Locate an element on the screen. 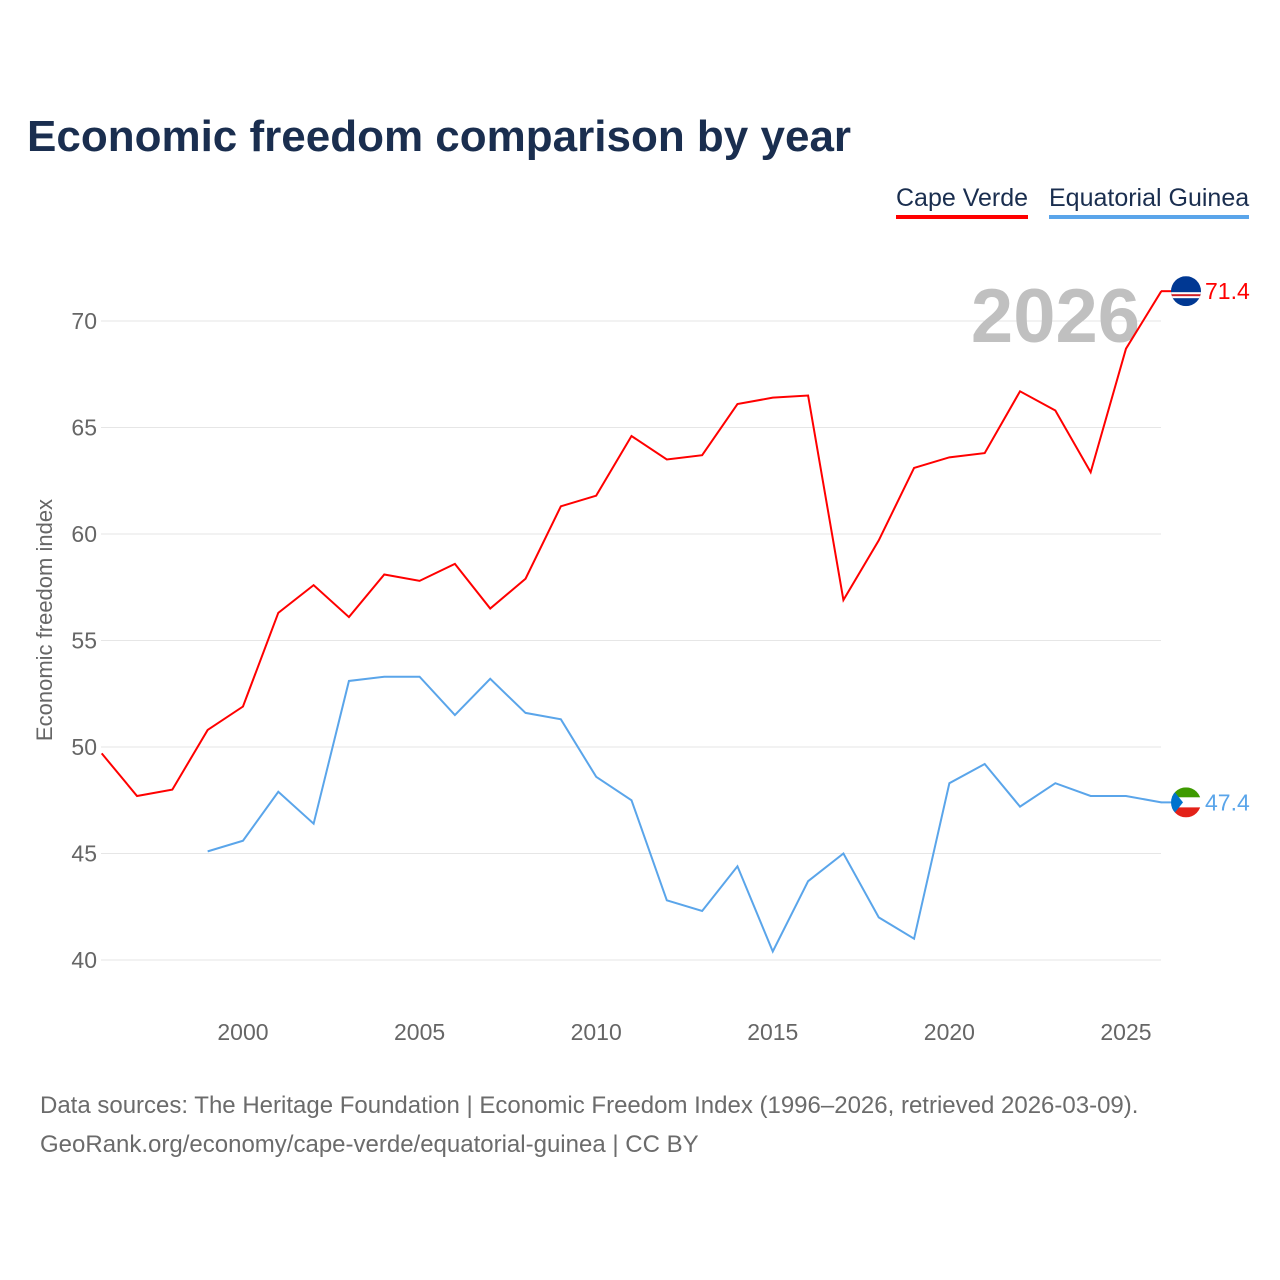  end-value-label: 71.4 is located at coordinates (1227, 291).